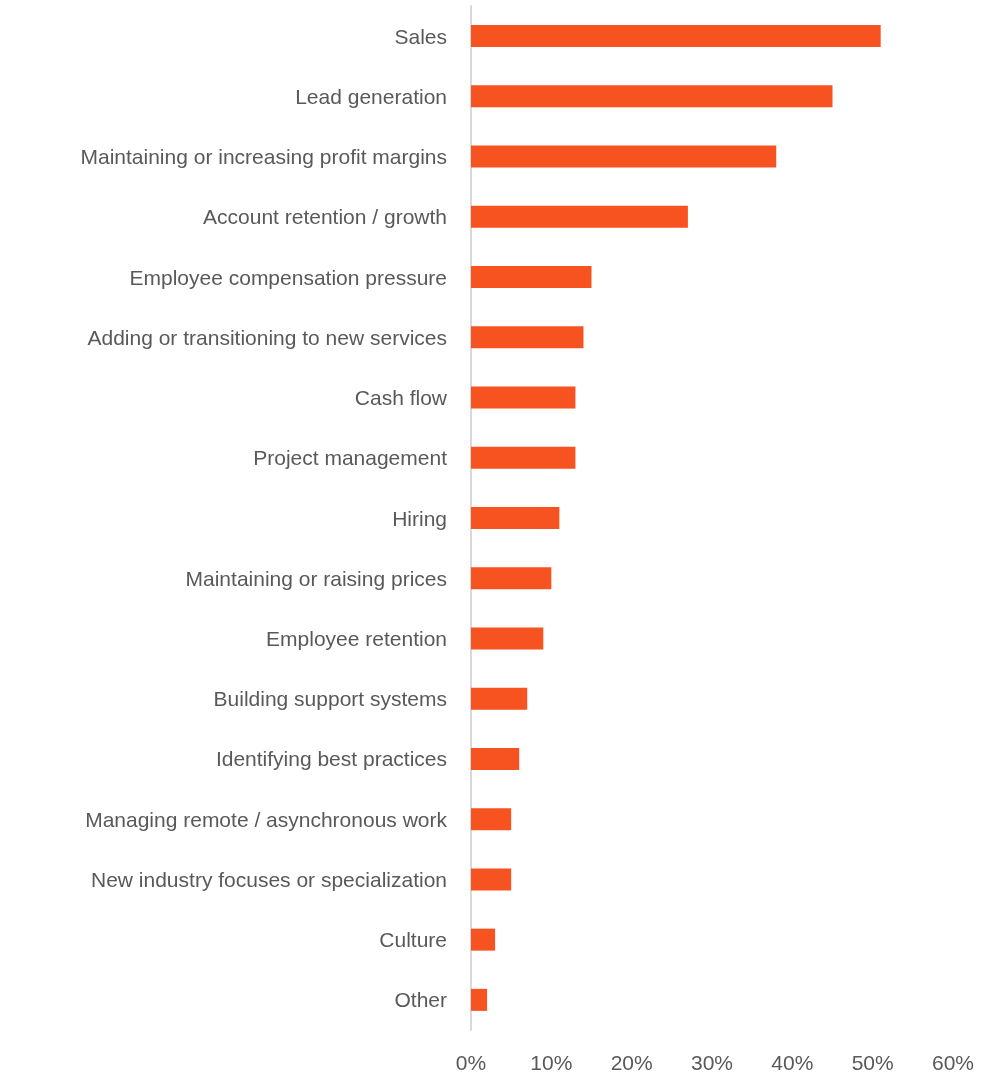  I want to click on y-tick-label: Employee compensation pressure, so click(288, 277).